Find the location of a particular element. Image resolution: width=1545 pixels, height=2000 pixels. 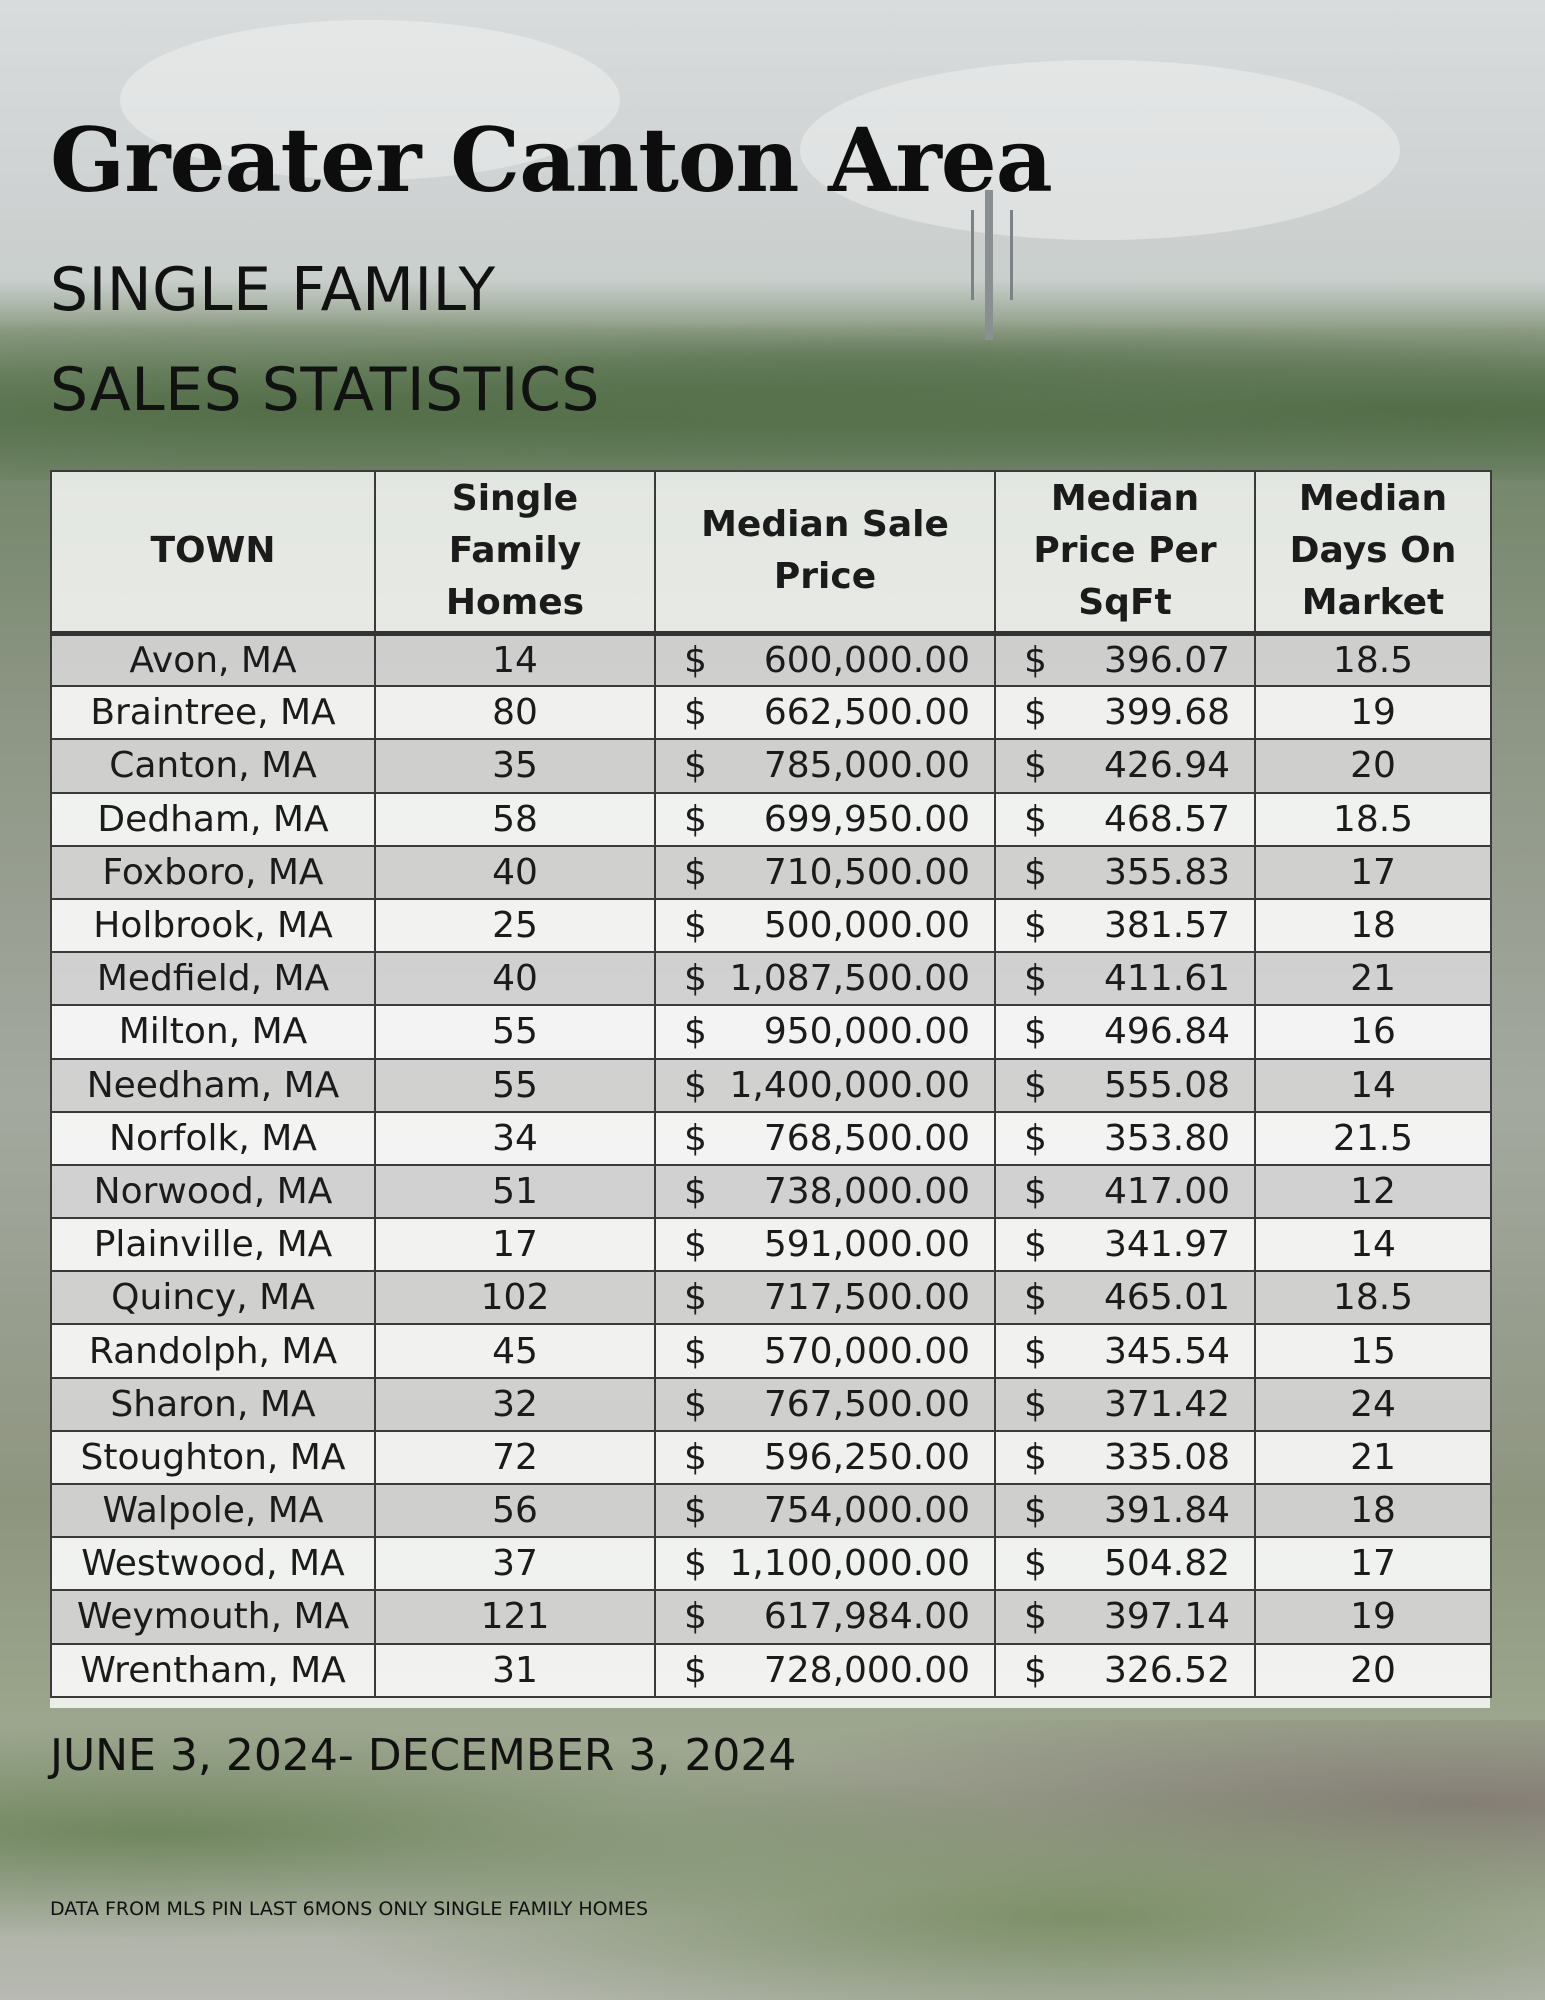

cell-town: Milton, MA is located at coordinates (213, 1032).